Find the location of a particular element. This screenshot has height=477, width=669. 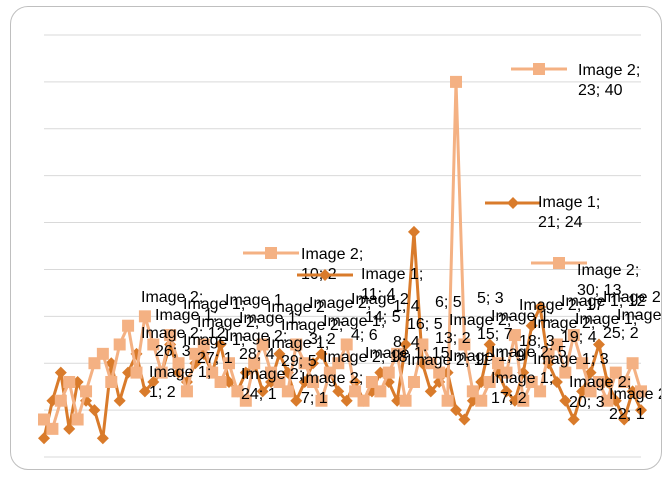

data-label-clutter: Image 2; 5 is located at coordinates (529, 352).